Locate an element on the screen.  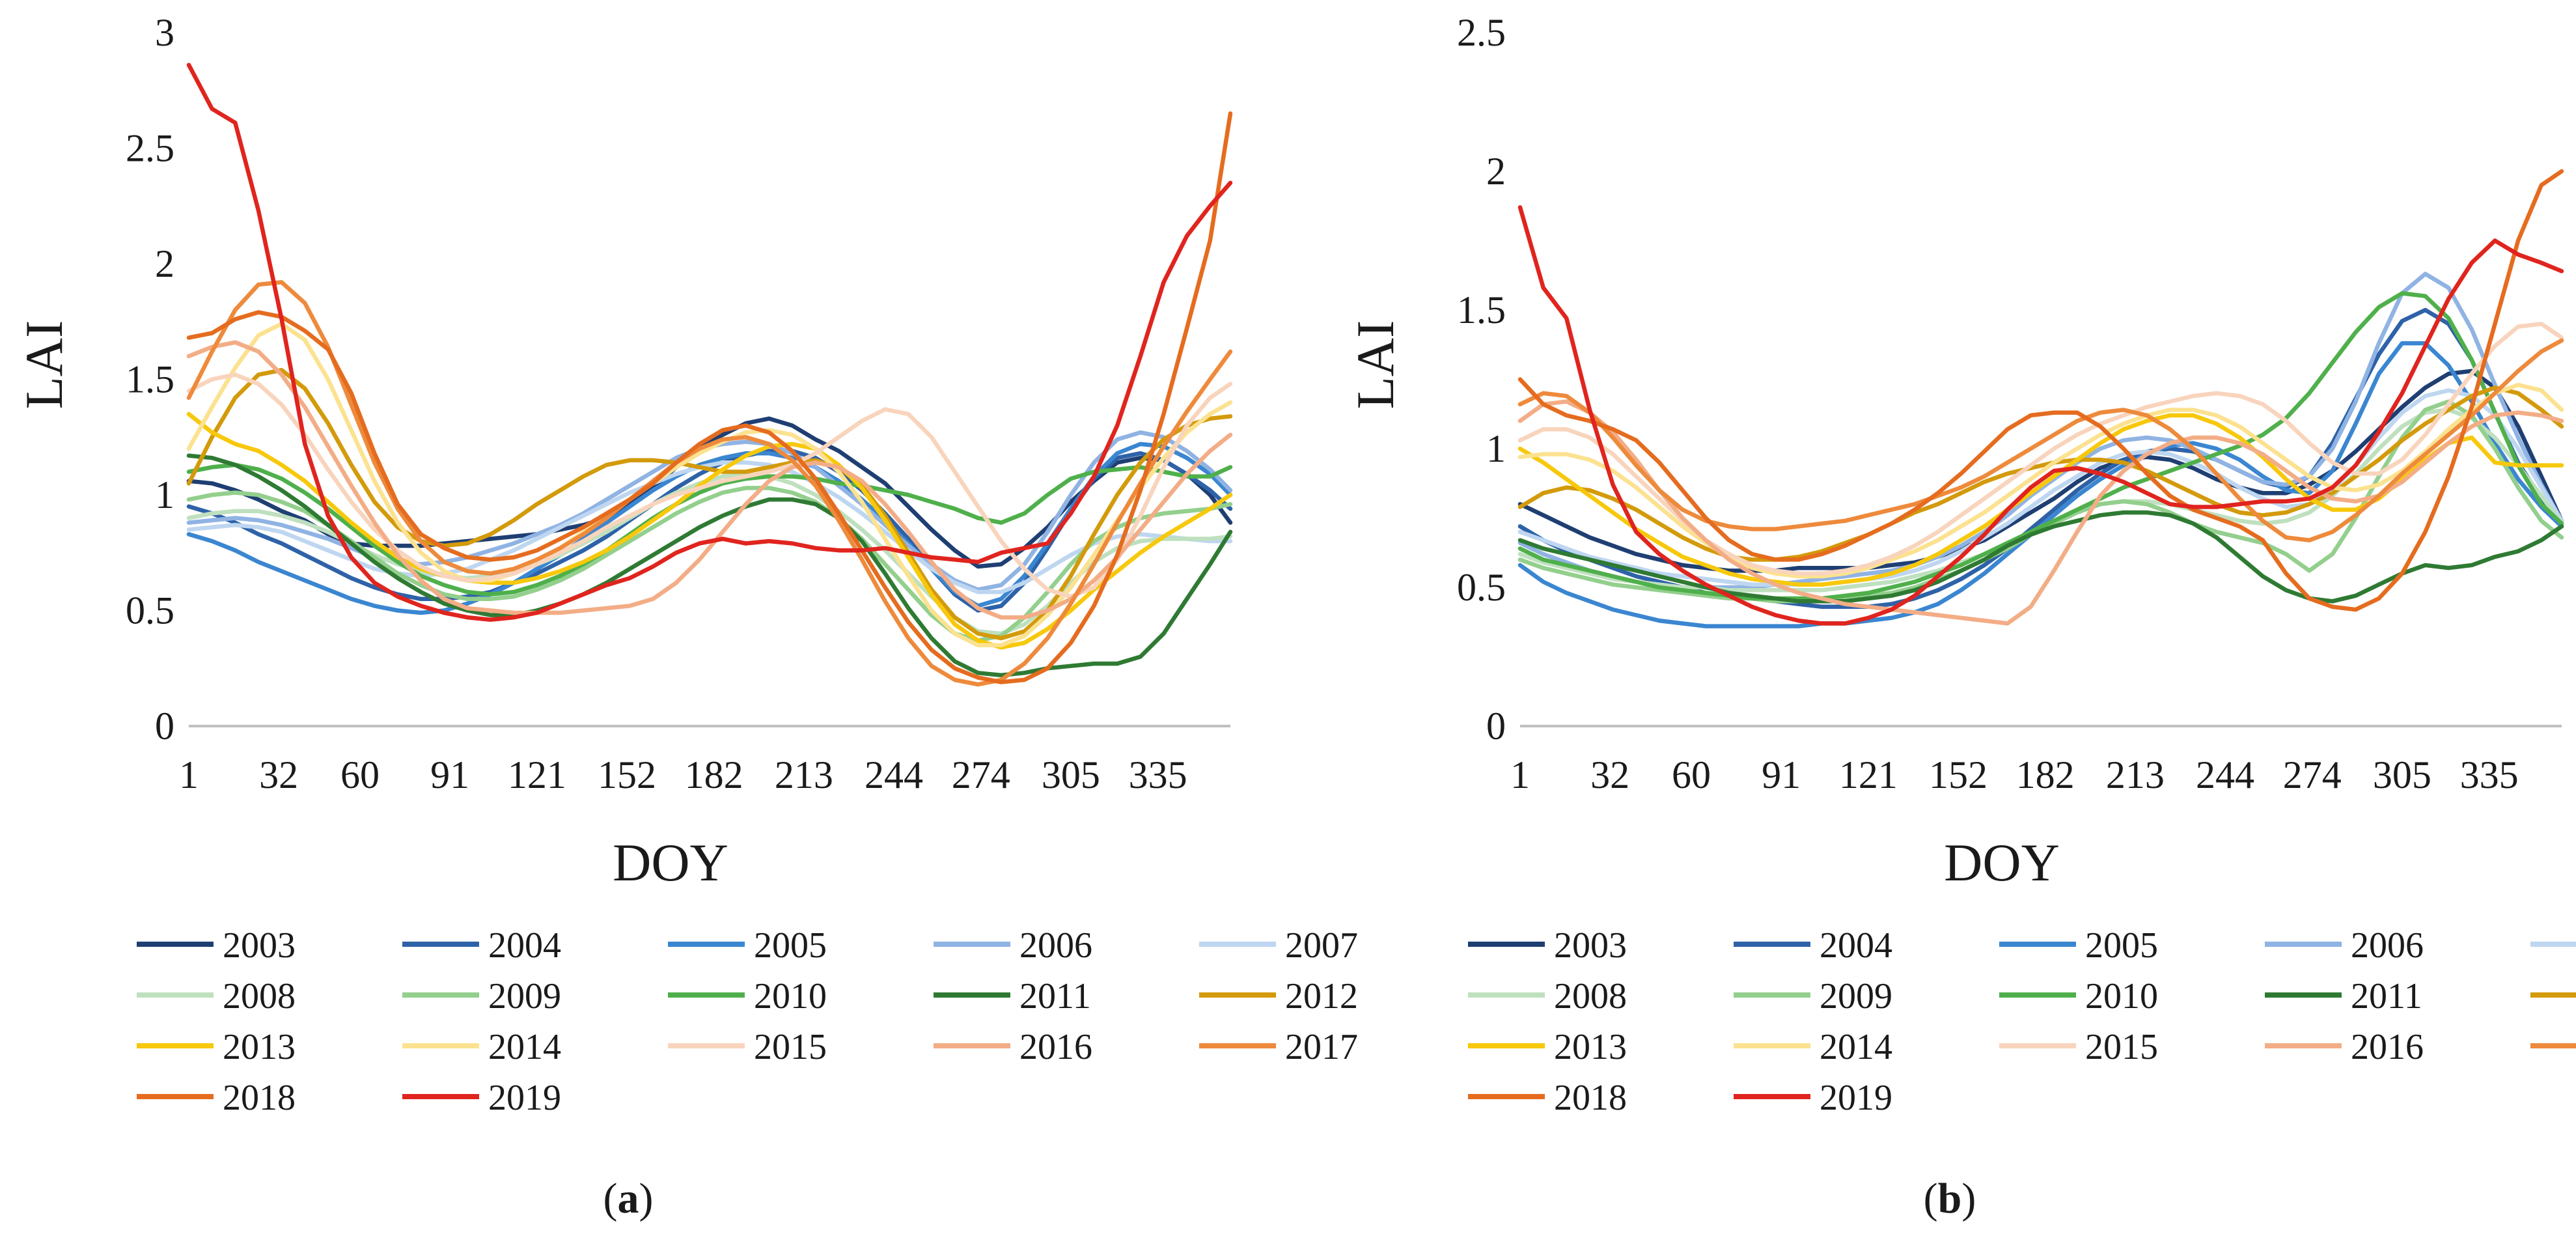
panel-a-y-tick-label: 1 is located at coordinates (164, 494).